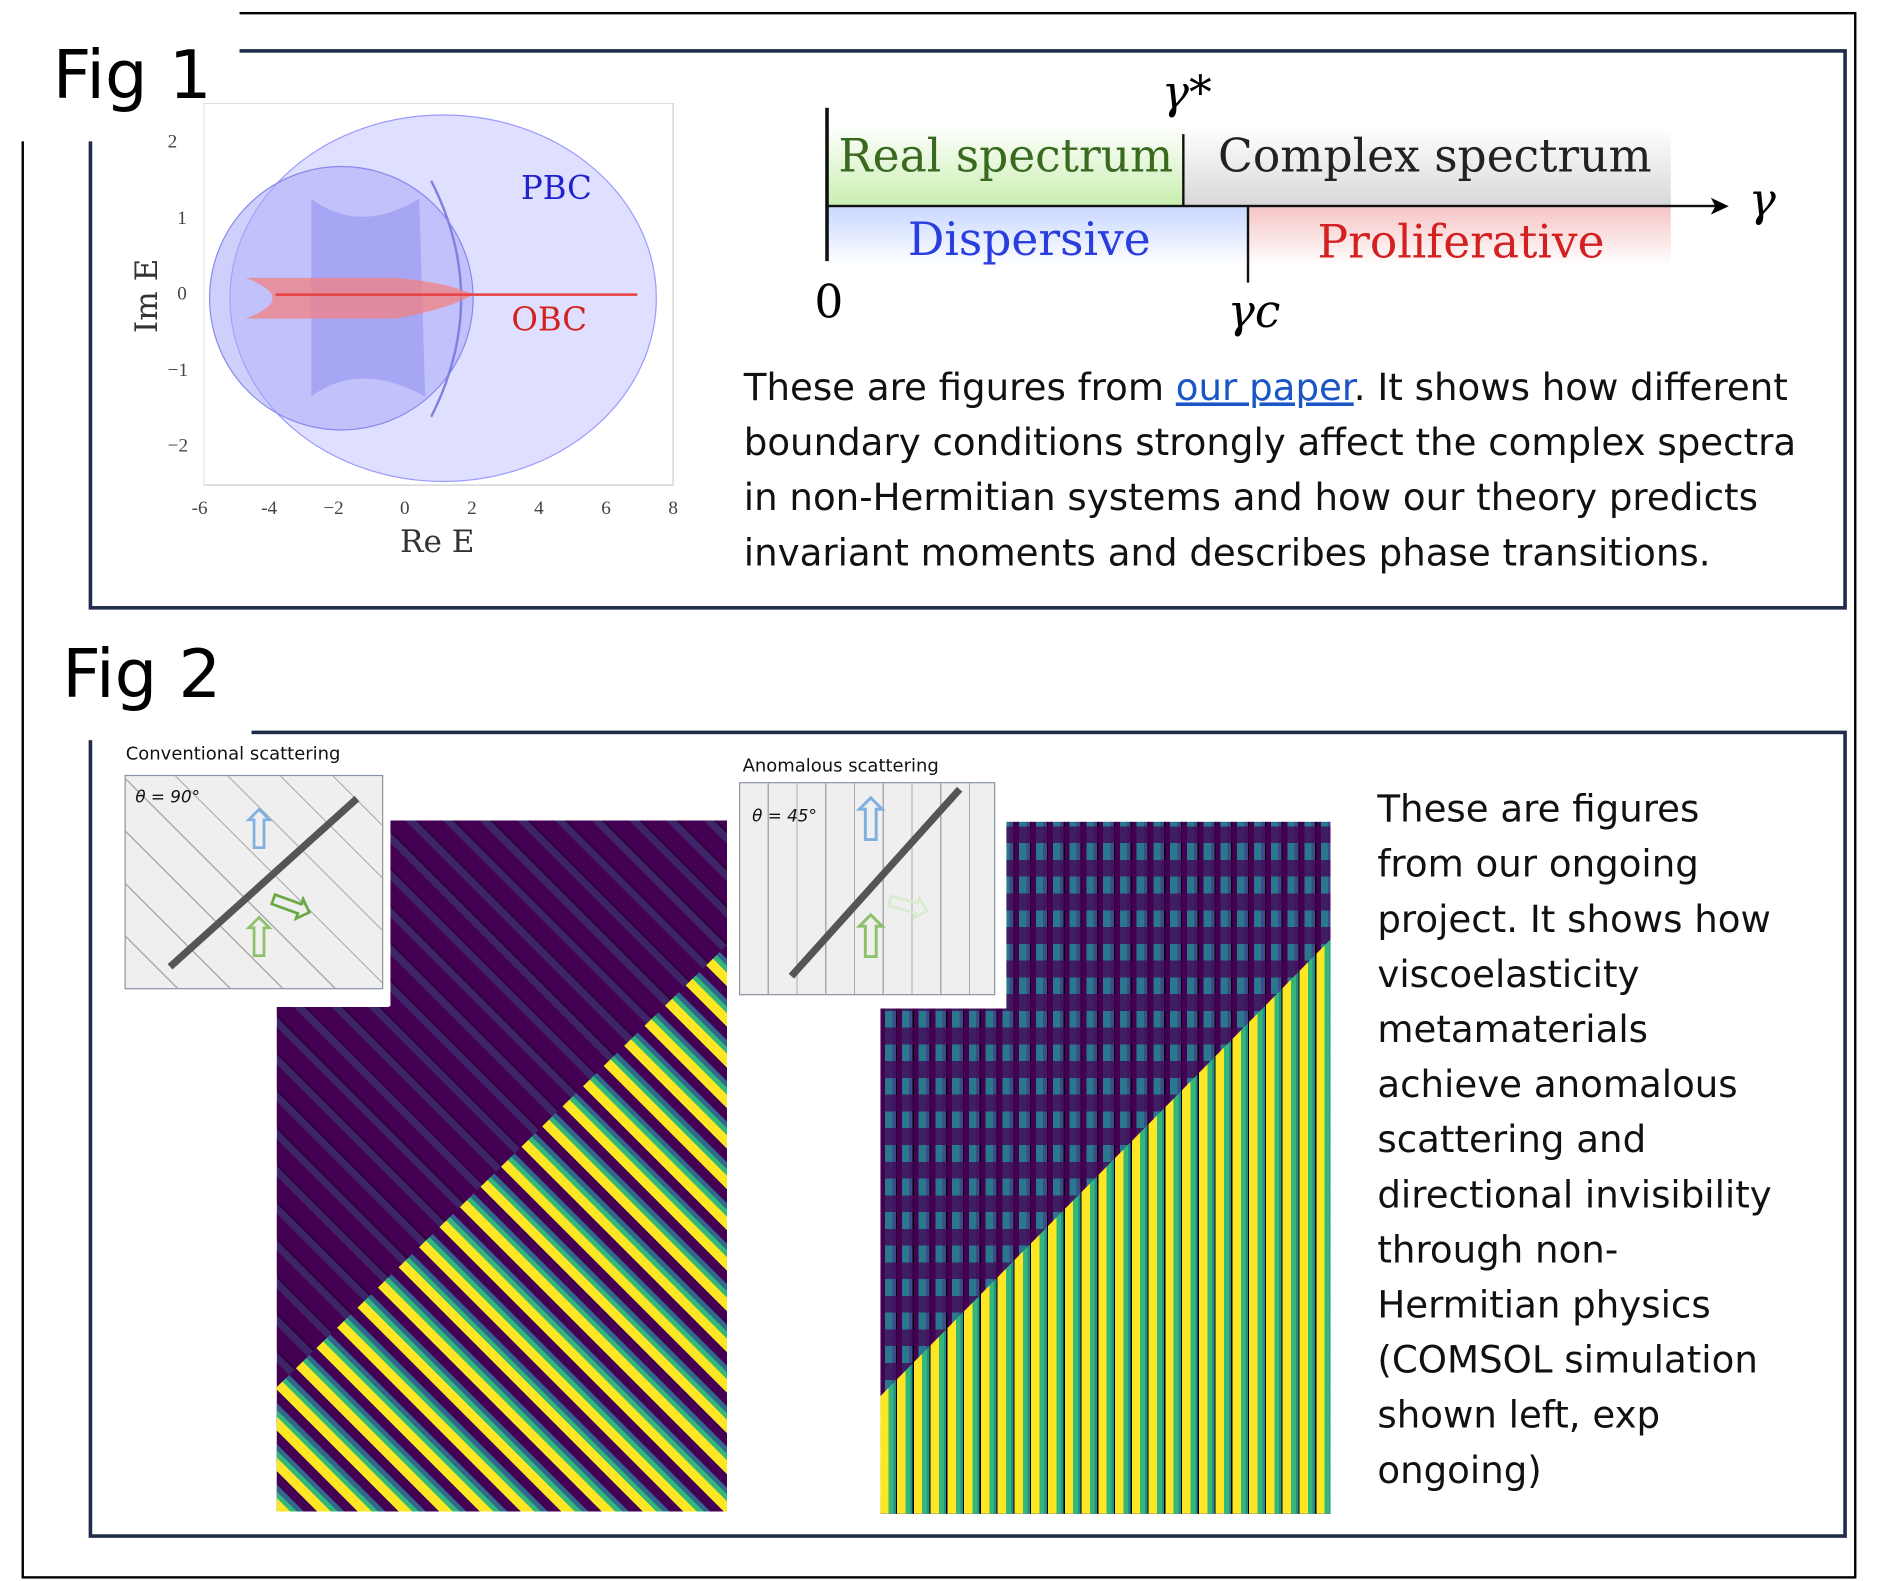 This screenshot has height=1581, width=1878. I want to click on y-tick: −2, so click(178, 446).